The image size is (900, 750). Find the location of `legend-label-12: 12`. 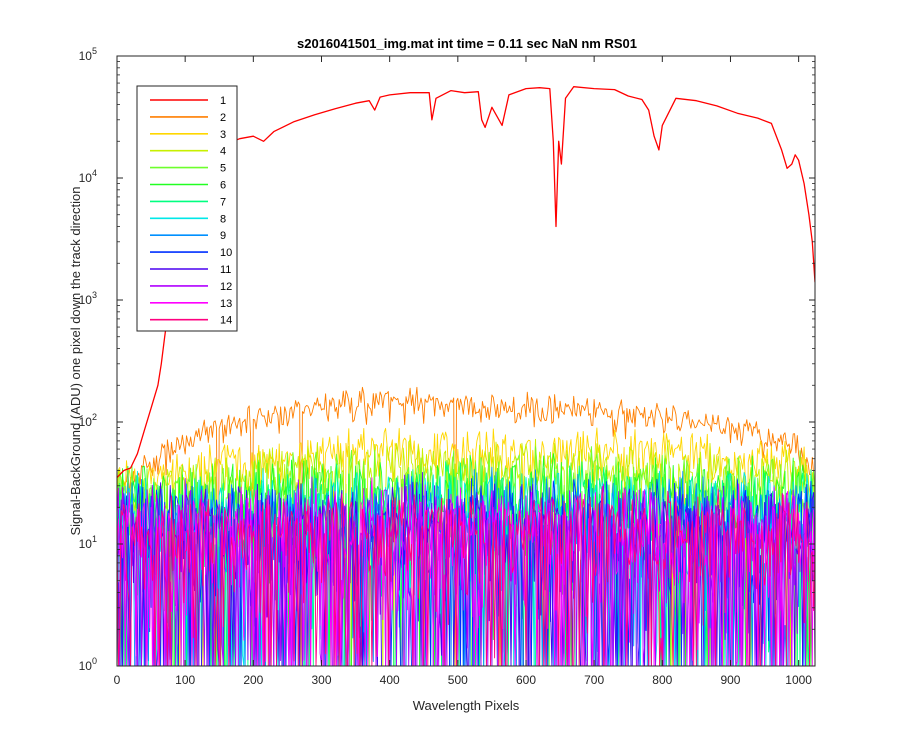

legend-label-12: 12 is located at coordinates (226, 287).